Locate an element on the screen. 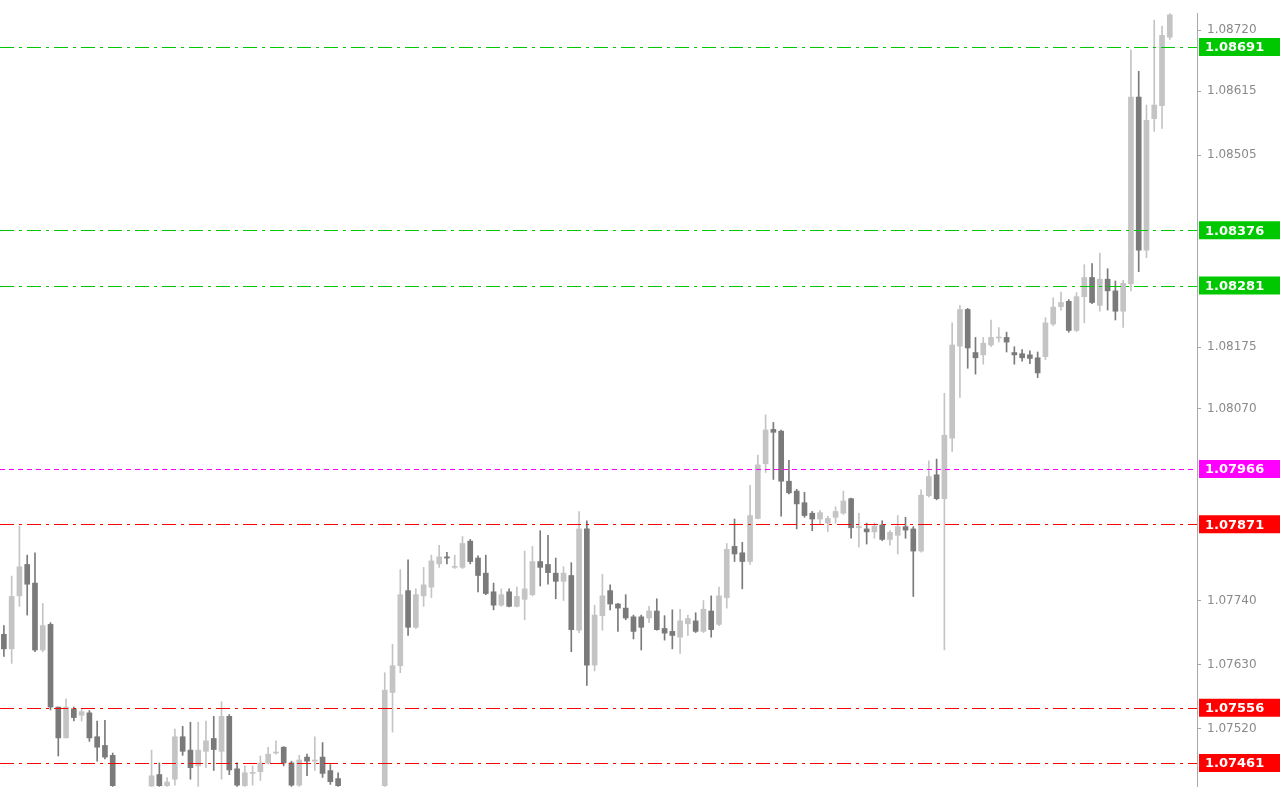  ref-line-label: 1.08376 is located at coordinates (1235, 230).